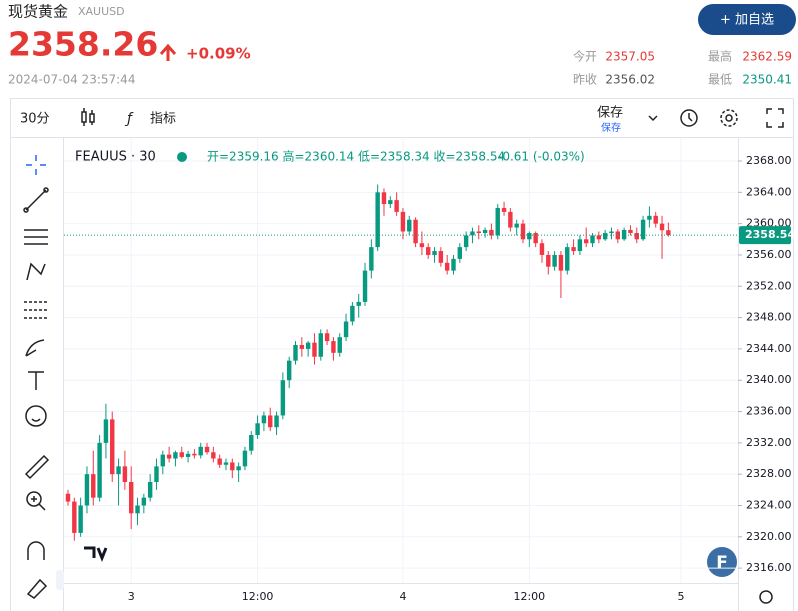 The height and width of the screenshot is (611, 798). What do you see at coordinates (541, 157) in the screenshot?
I see `legend-change: -0.61 (-0.03%)` at bounding box center [541, 157].